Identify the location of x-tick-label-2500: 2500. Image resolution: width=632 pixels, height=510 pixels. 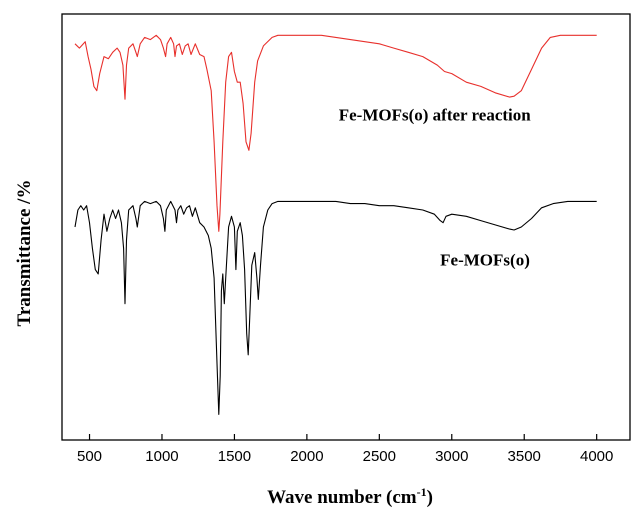
(379, 456).